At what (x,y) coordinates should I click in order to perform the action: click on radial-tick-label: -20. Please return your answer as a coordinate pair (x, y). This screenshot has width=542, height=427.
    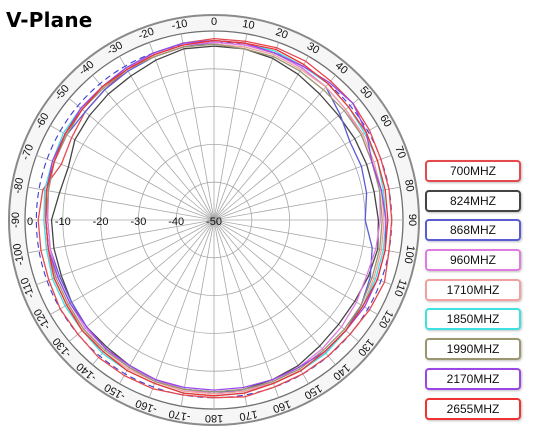
    Looking at the image, I should click on (101, 222).